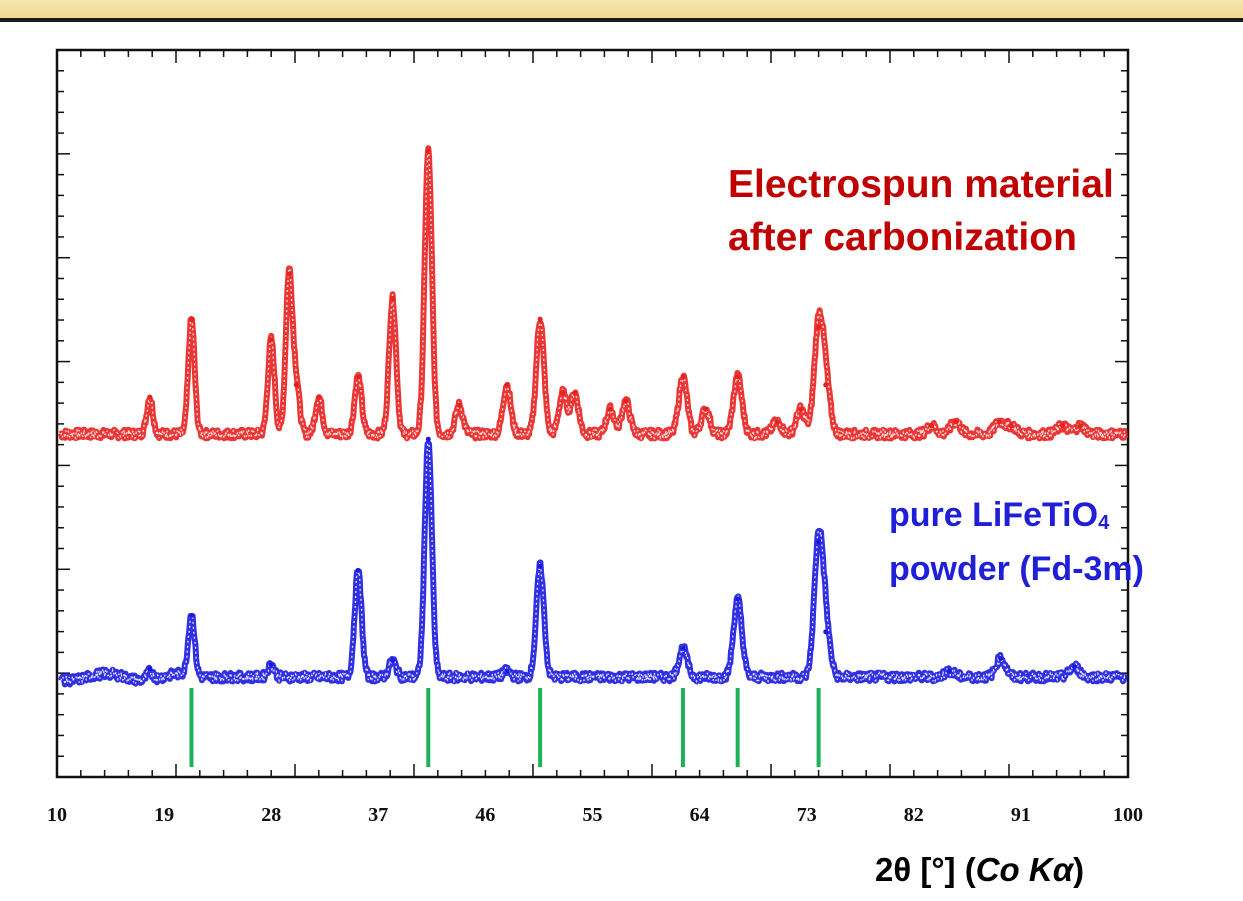 Image resolution: width=1243 pixels, height=901 pixels. Describe the element at coordinates (164, 815) in the screenshot. I see `x-tick-label: 19` at that location.